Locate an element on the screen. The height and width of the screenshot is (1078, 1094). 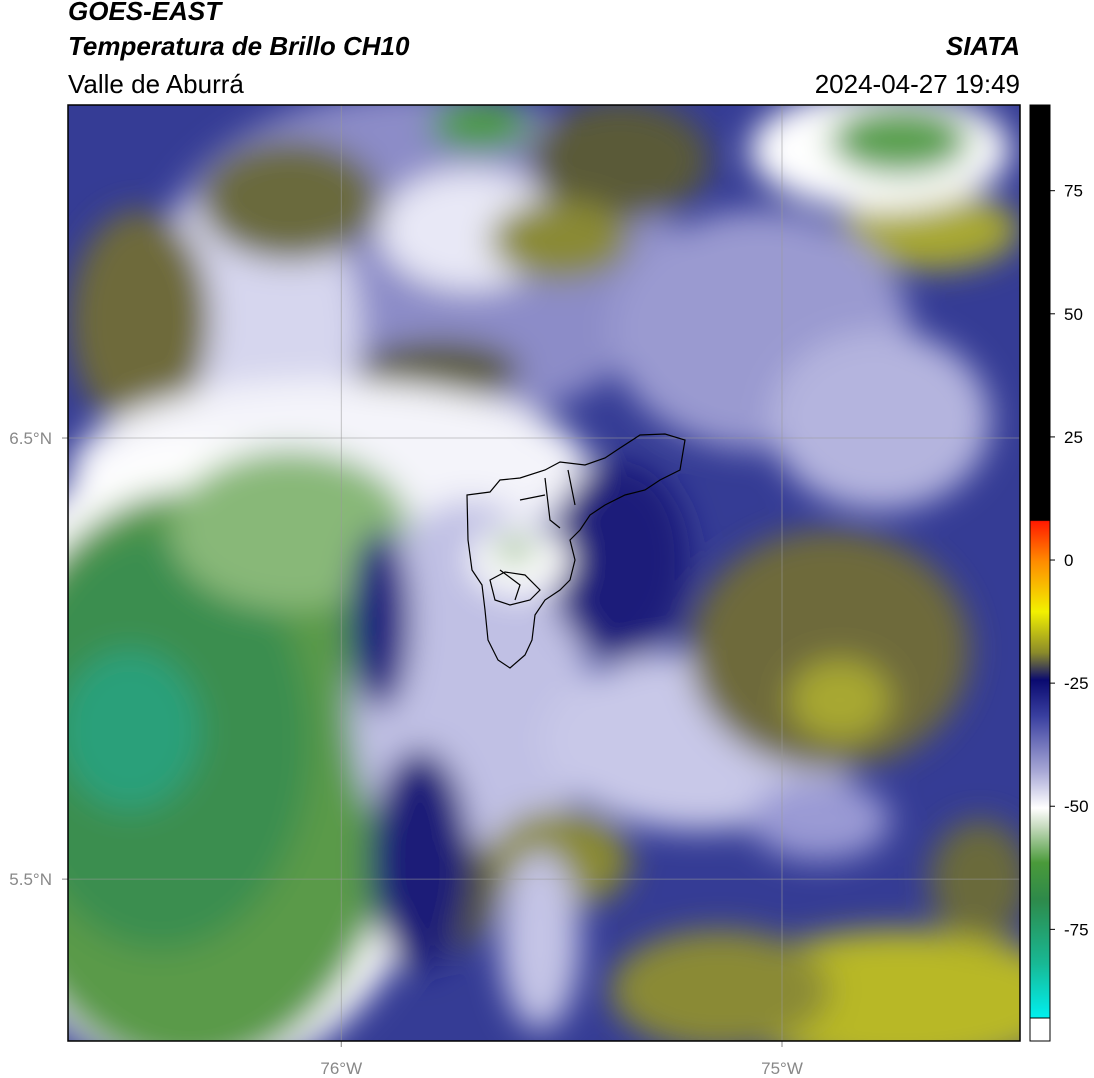
aburra-valley-outline is located at coordinates (576, 551).